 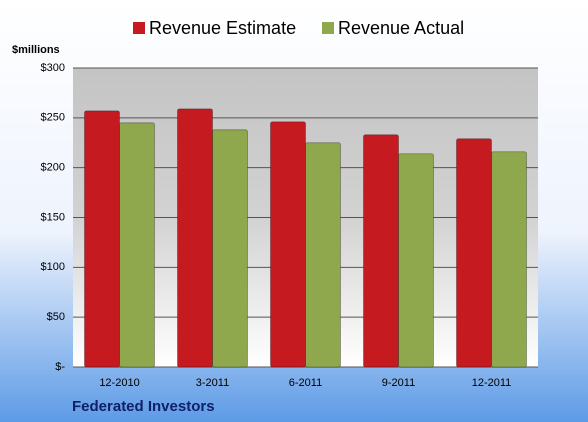 What do you see at coordinates (56, 317) in the screenshot?
I see `y-tick-label: $50` at bounding box center [56, 317].